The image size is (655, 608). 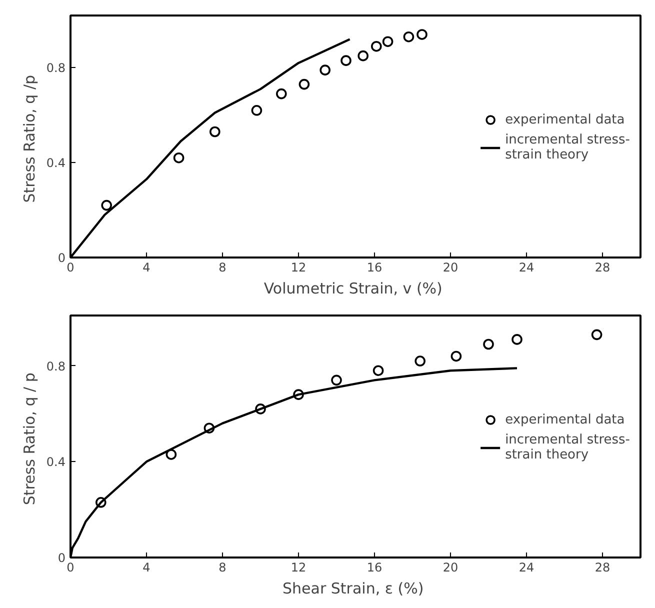 What do you see at coordinates (353, 289) in the screenshot?
I see `x-axis-title: Volumetric Strain, v (%)` at bounding box center [353, 289].